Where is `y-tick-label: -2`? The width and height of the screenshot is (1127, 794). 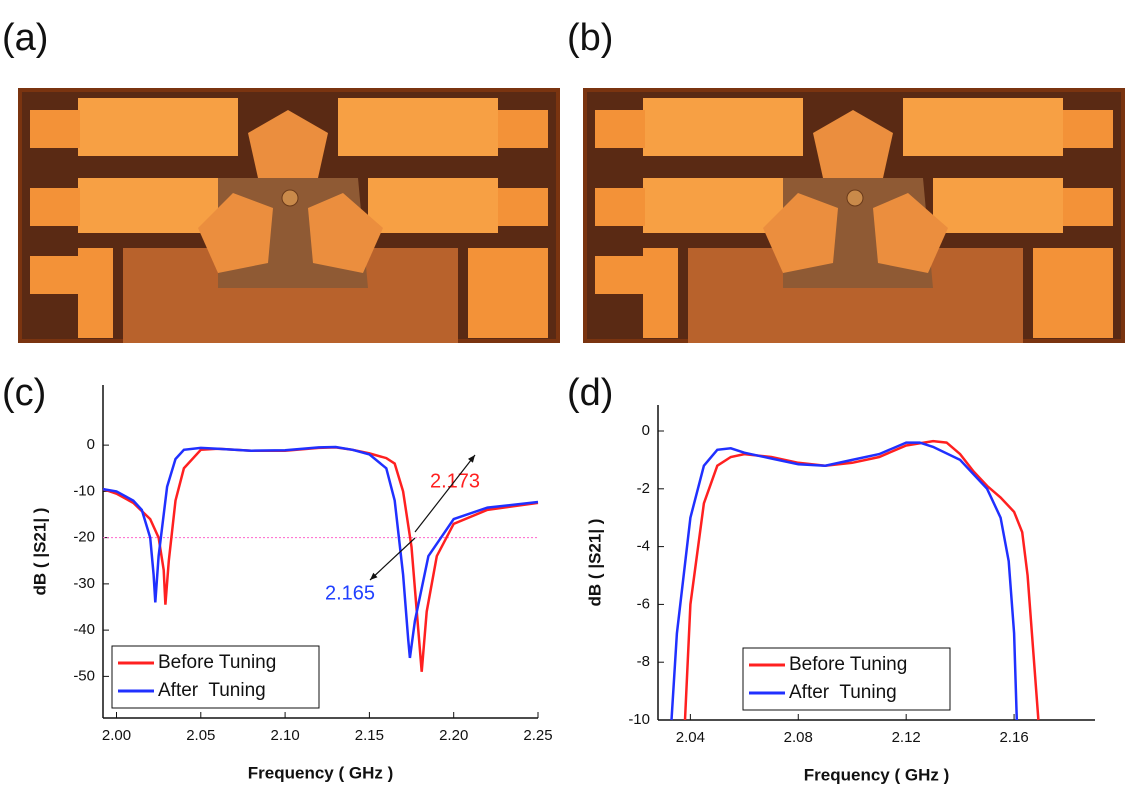
y-tick-label: -2 is located at coordinates (643, 488).